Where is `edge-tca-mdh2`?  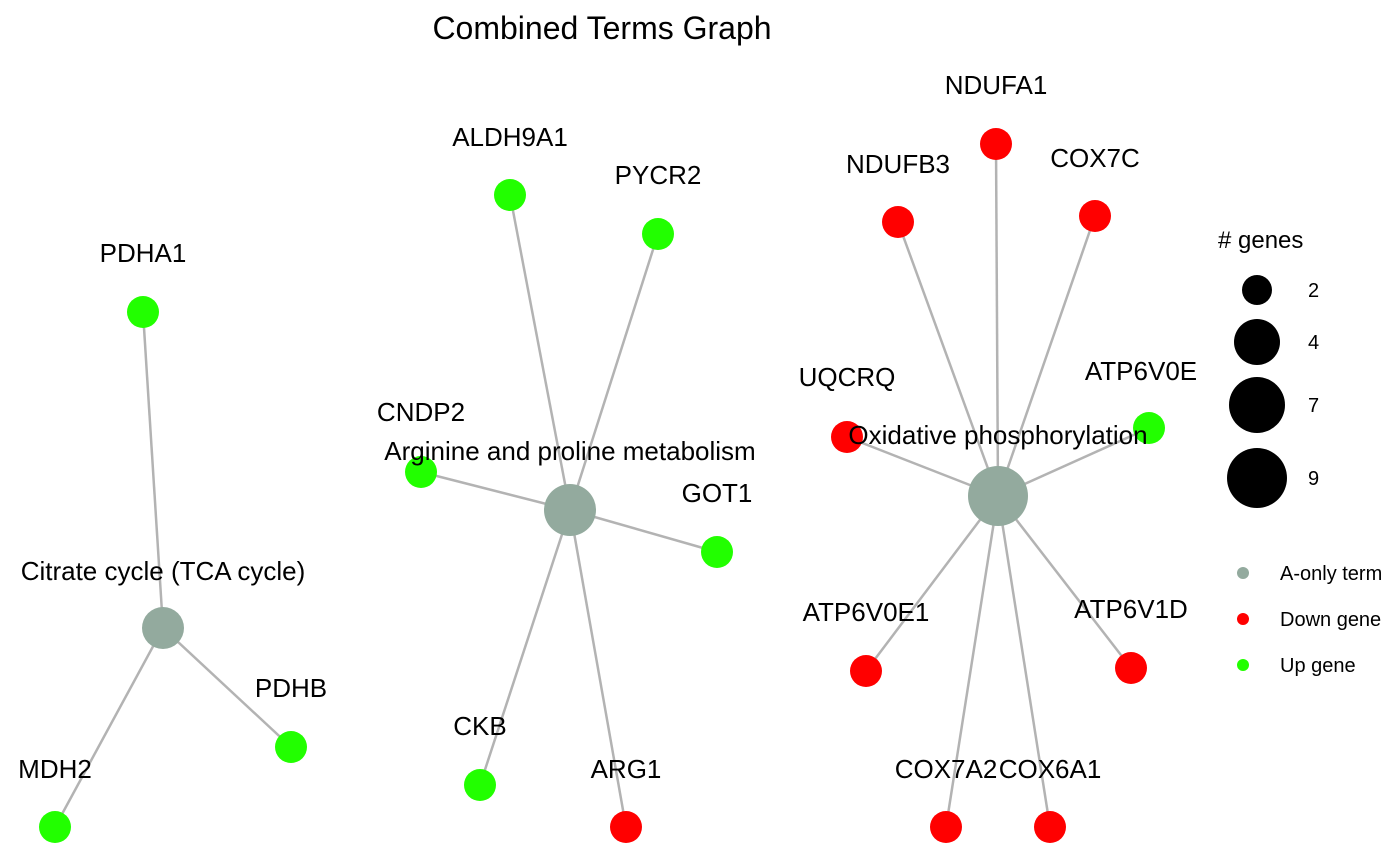 edge-tca-mdh2 is located at coordinates (109, 727).